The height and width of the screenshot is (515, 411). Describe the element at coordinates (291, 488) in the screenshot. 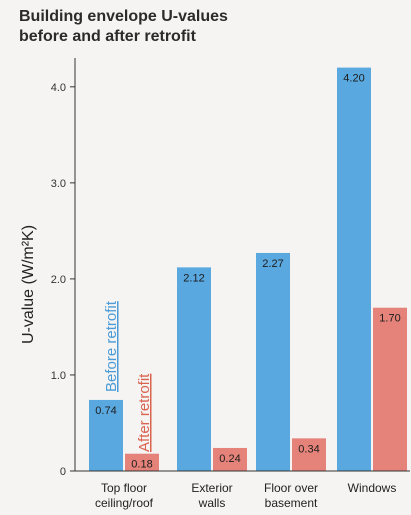

I see `category-label: Floor over` at that location.